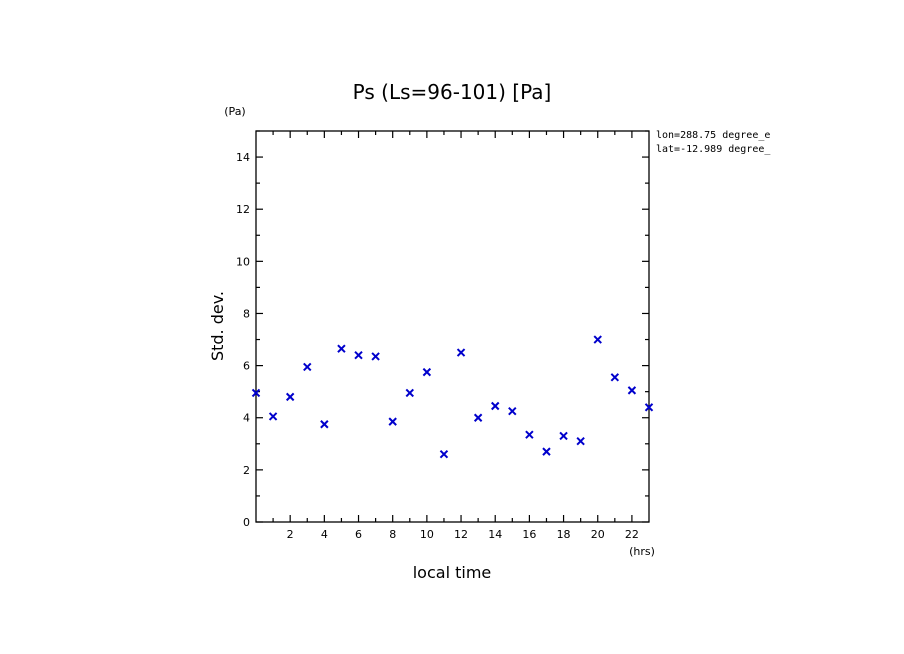  I want to click on y-tick-label: 0, so click(246, 522).